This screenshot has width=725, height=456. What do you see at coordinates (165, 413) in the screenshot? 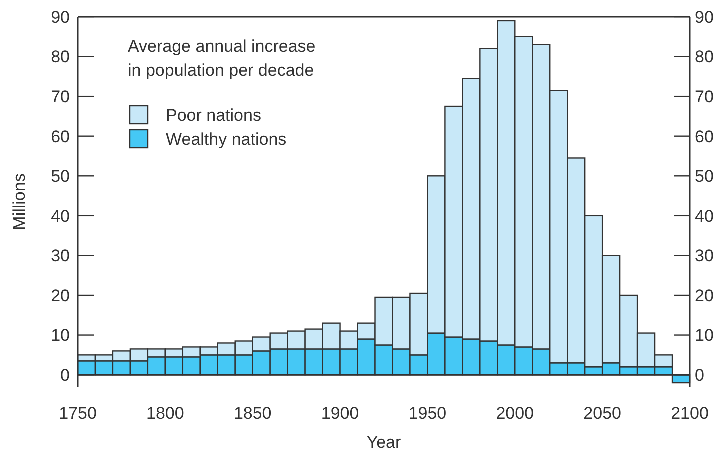
I see `x-tick-label: 1800` at bounding box center [165, 413].